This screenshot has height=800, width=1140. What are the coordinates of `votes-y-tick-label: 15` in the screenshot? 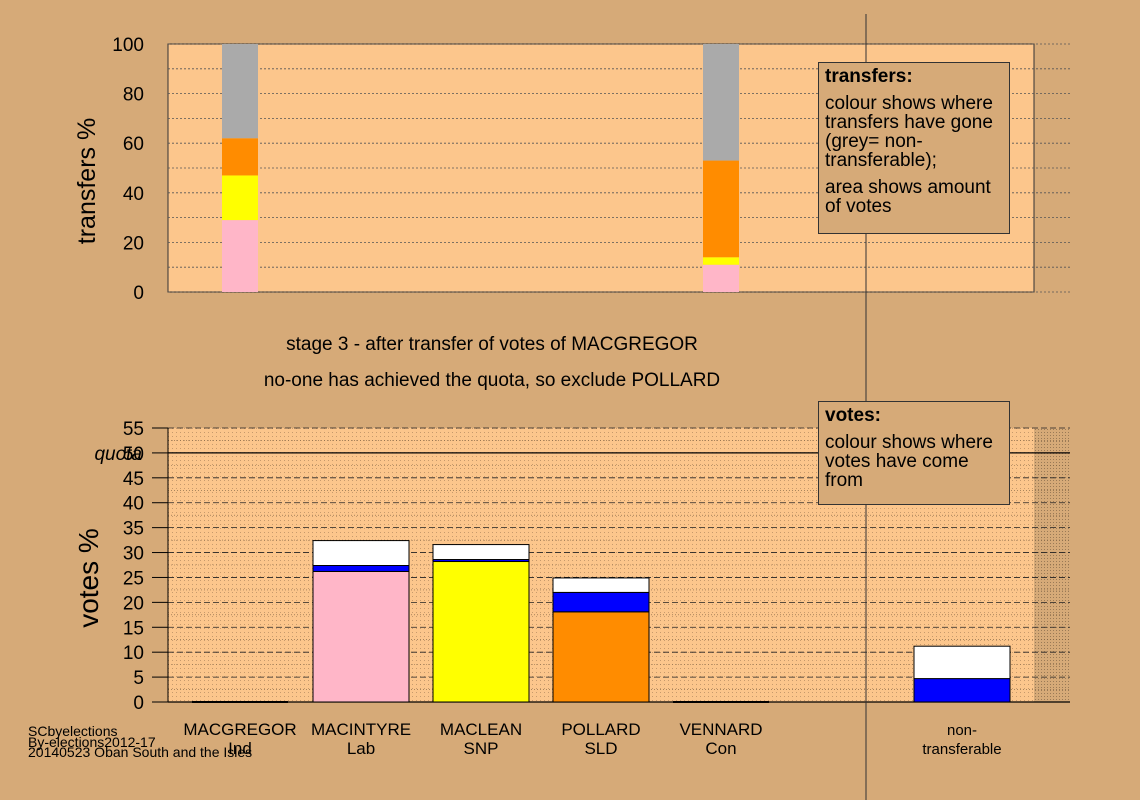 It's located at (133, 628).